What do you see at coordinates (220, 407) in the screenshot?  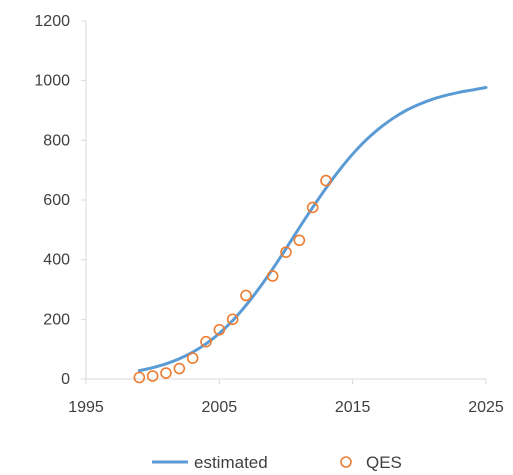 I see `x-tick-label: 2005` at bounding box center [220, 407].